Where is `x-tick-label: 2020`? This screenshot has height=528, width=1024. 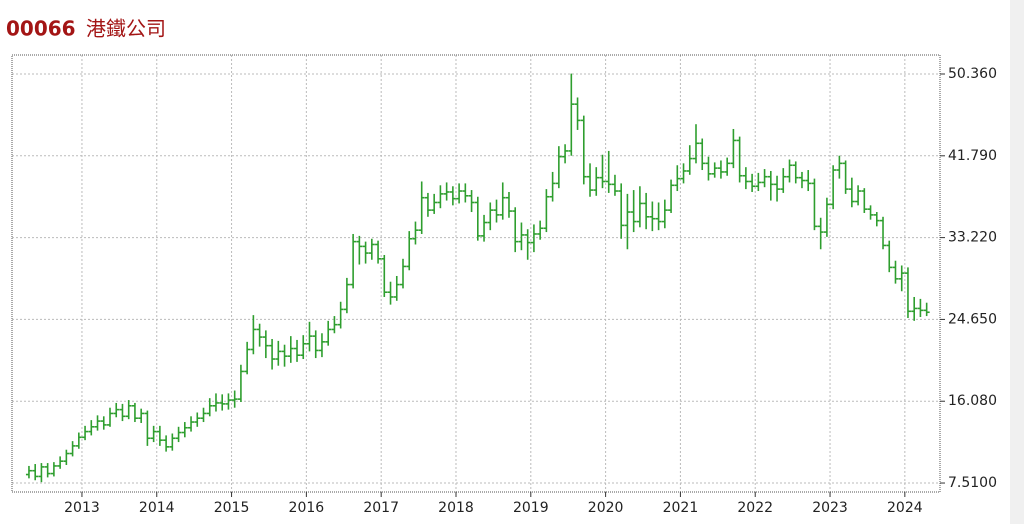
x-tick-label: 2020 is located at coordinates (606, 508).